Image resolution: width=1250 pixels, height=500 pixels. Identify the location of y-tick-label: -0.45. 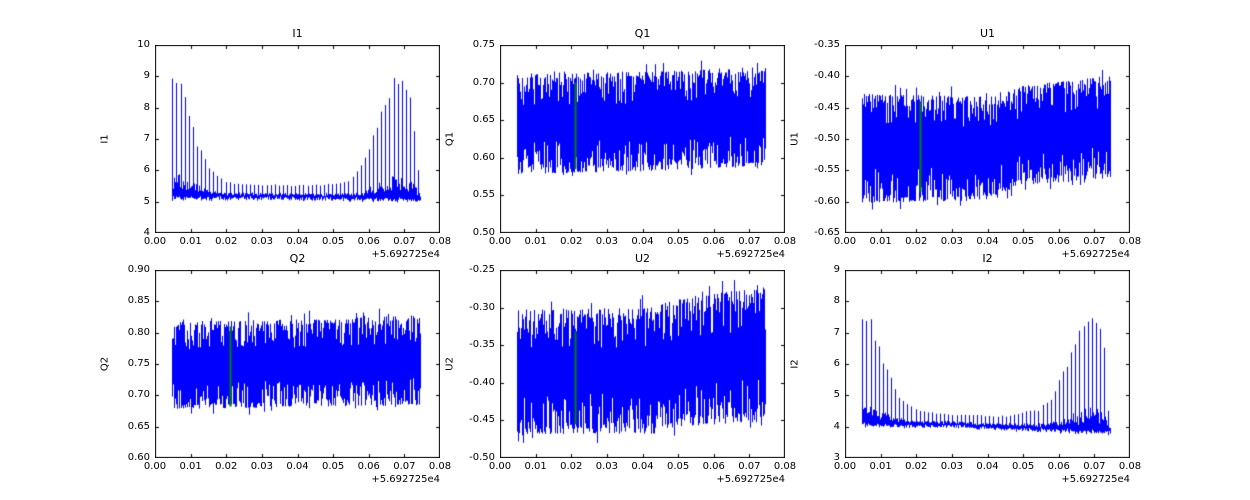
(482, 420).